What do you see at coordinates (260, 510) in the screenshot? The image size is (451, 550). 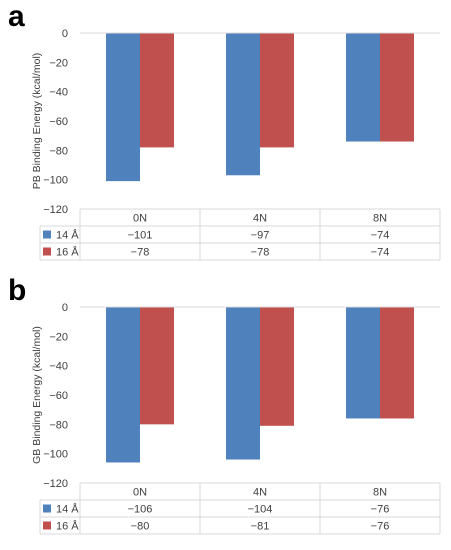 I see `table-value: −104` at bounding box center [260, 510].